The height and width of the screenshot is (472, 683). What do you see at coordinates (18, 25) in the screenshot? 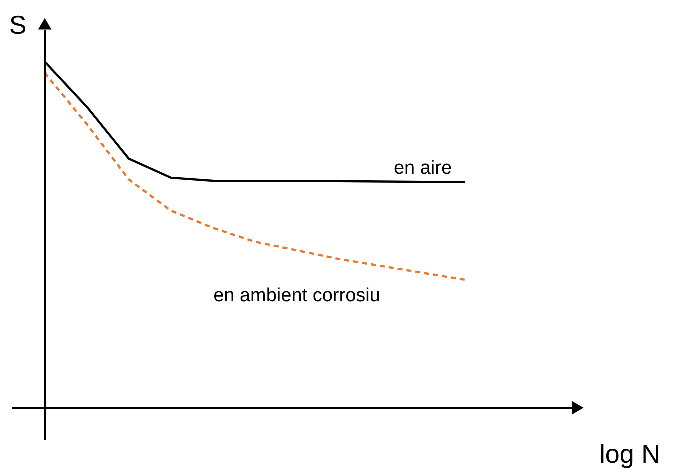
I see `y-axis-title: S` at bounding box center [18, 25].